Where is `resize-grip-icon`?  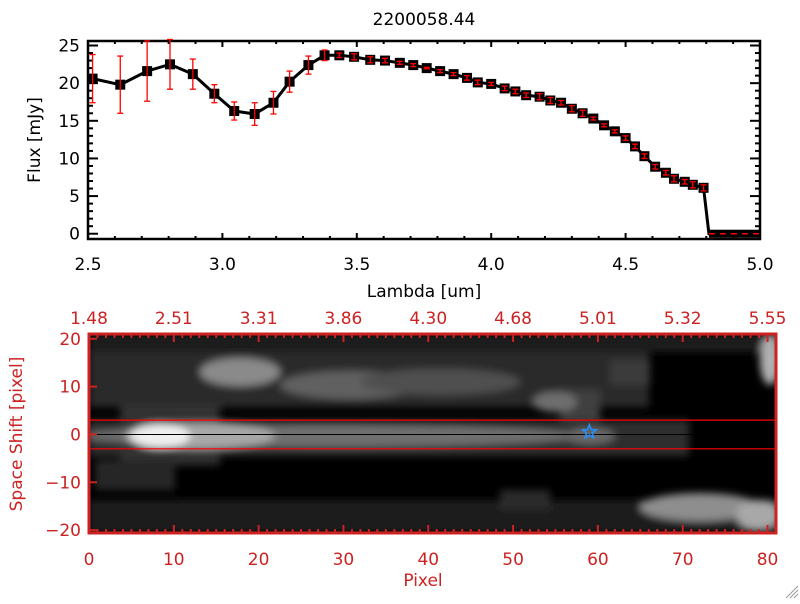
resize-grip-icon is located at coordinates (792, 592).